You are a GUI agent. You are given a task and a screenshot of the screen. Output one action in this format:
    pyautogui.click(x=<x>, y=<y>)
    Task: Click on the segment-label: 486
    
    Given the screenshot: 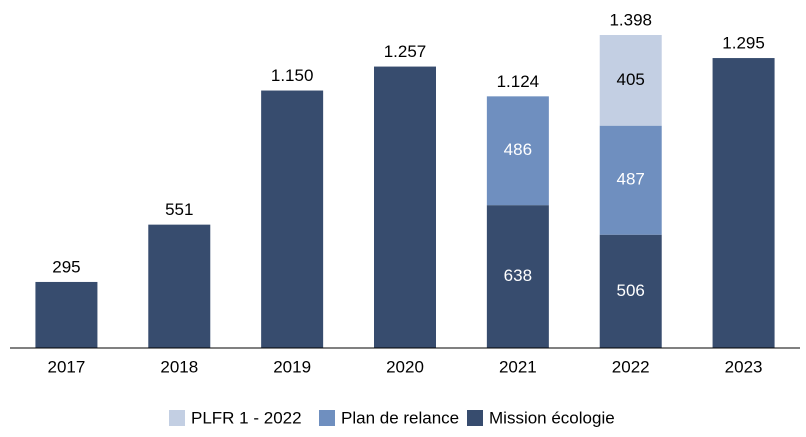 What is the action you would take?
    pyautogui.click(x=518, y=149)
    